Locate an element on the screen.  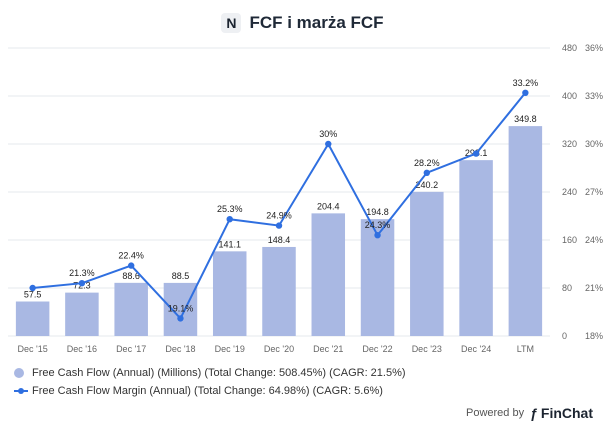
y-left-tick-label: 400 is located at coordinates (569, 96).